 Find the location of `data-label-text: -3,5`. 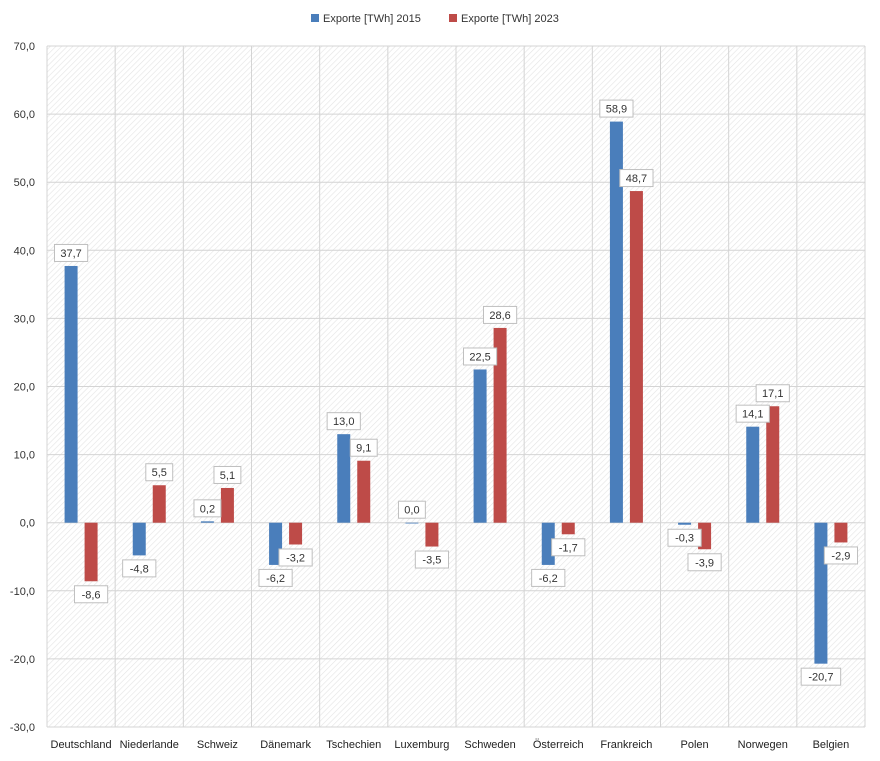

data-label-text: -3,5 is located at coordinates (431, 561).